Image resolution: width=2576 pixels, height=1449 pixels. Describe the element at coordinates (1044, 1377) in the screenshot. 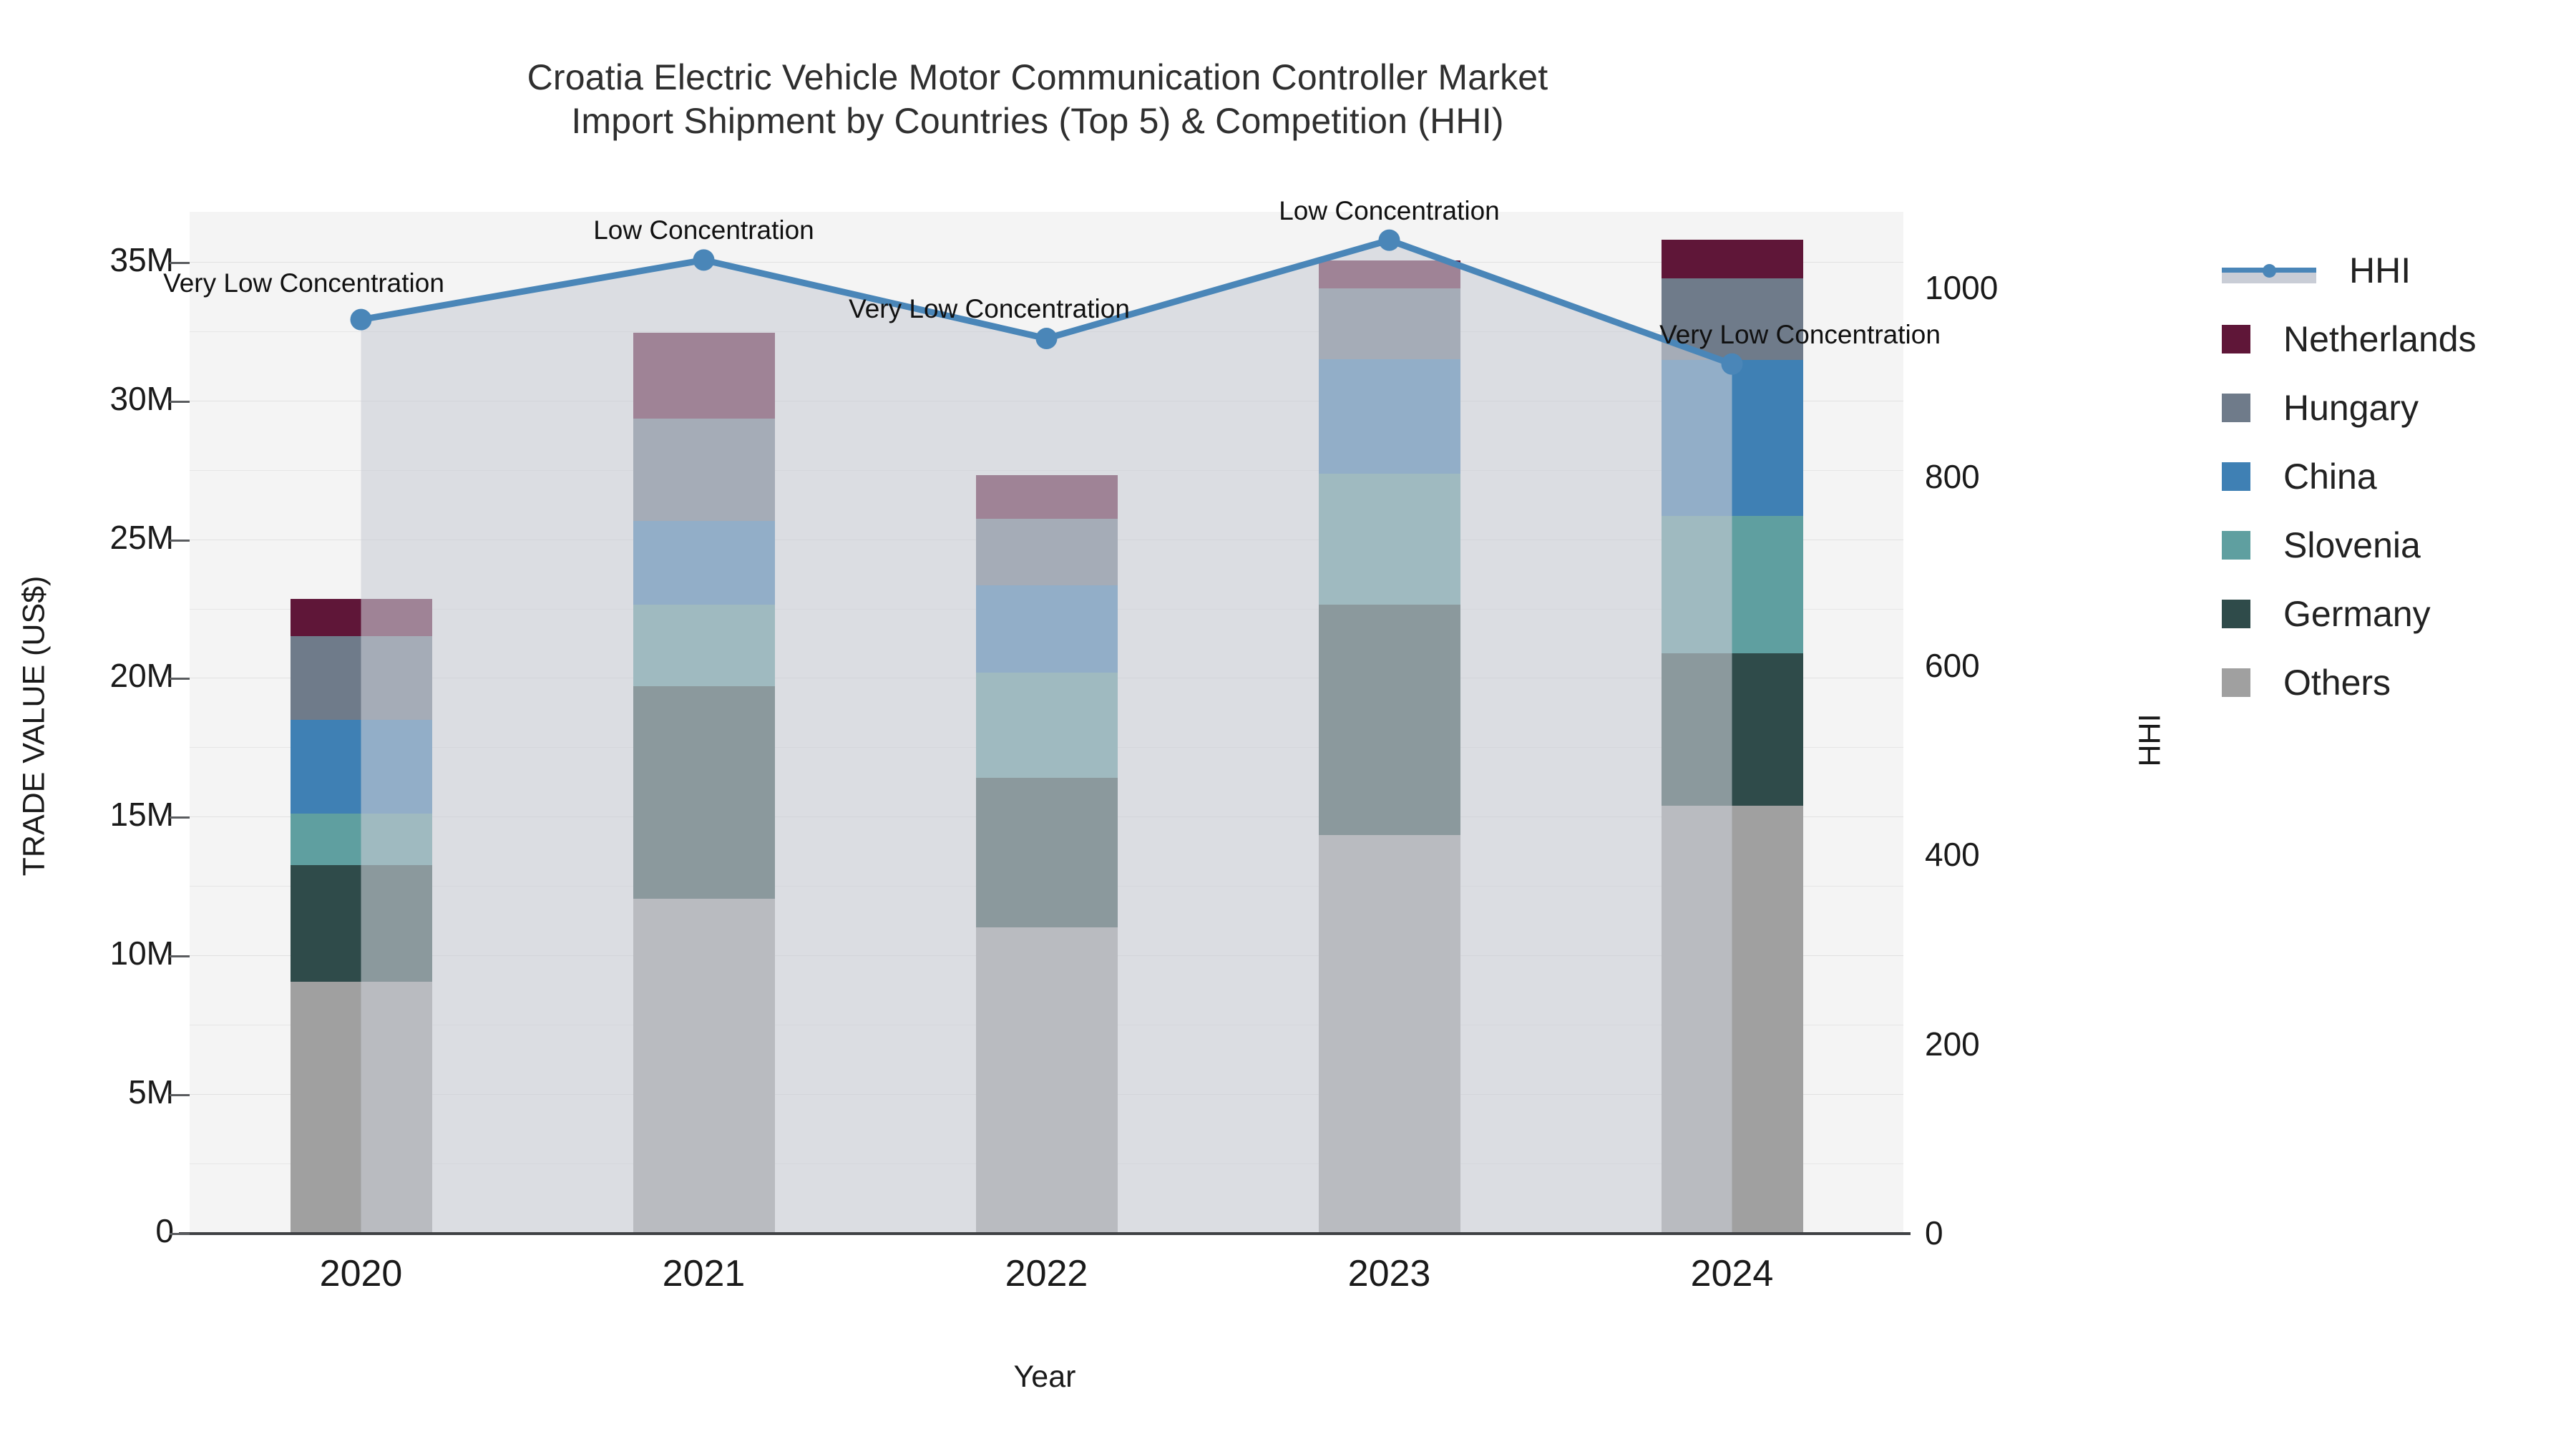

I see `x-axis-title: Year` at that location.